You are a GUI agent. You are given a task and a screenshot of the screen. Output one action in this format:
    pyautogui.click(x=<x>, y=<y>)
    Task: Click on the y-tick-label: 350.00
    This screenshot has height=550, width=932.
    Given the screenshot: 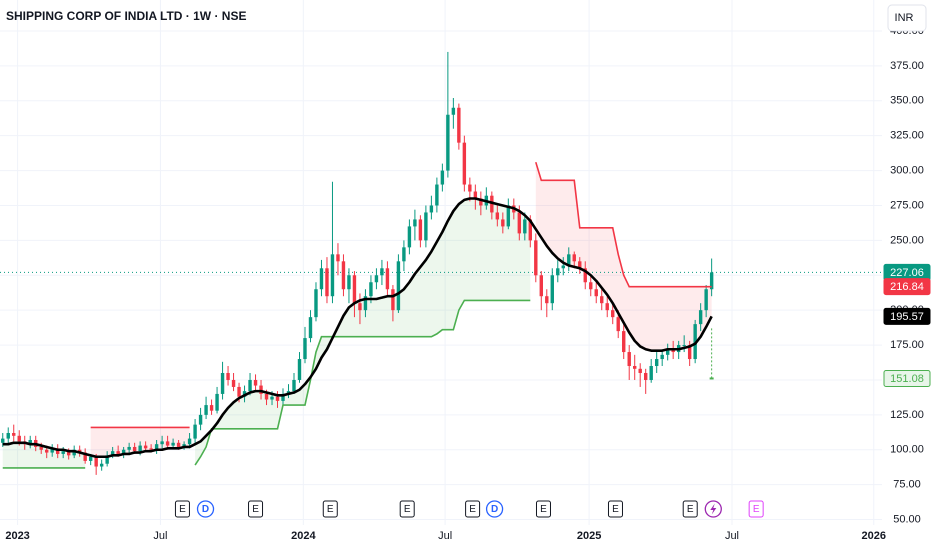 What is the action you would take?
    pyautogui.click(x=907, y=101)
    